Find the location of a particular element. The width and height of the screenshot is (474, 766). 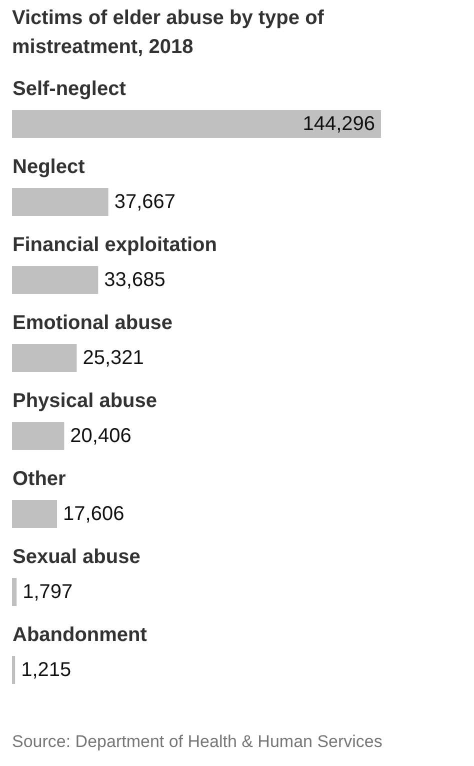

data-label: 37,667 is located at coordinates (145, 202).